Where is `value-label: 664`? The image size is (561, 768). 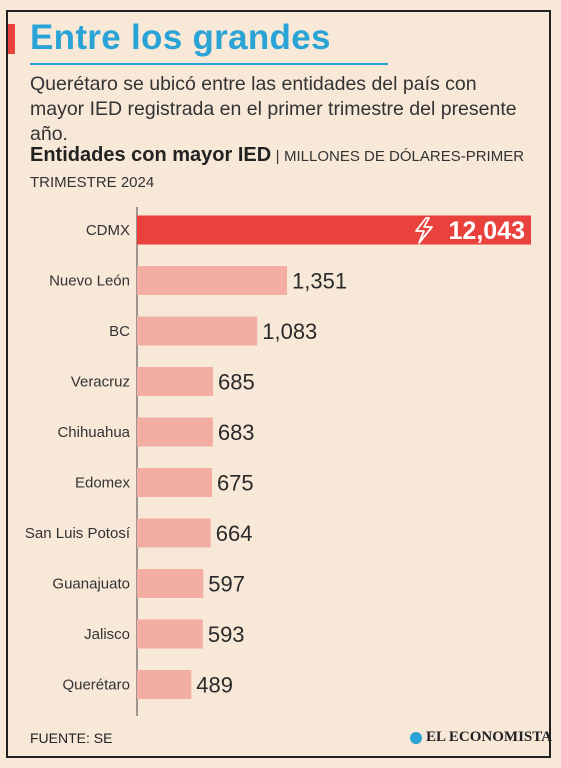
value-label: 664 is located at coordinates (234, 533).